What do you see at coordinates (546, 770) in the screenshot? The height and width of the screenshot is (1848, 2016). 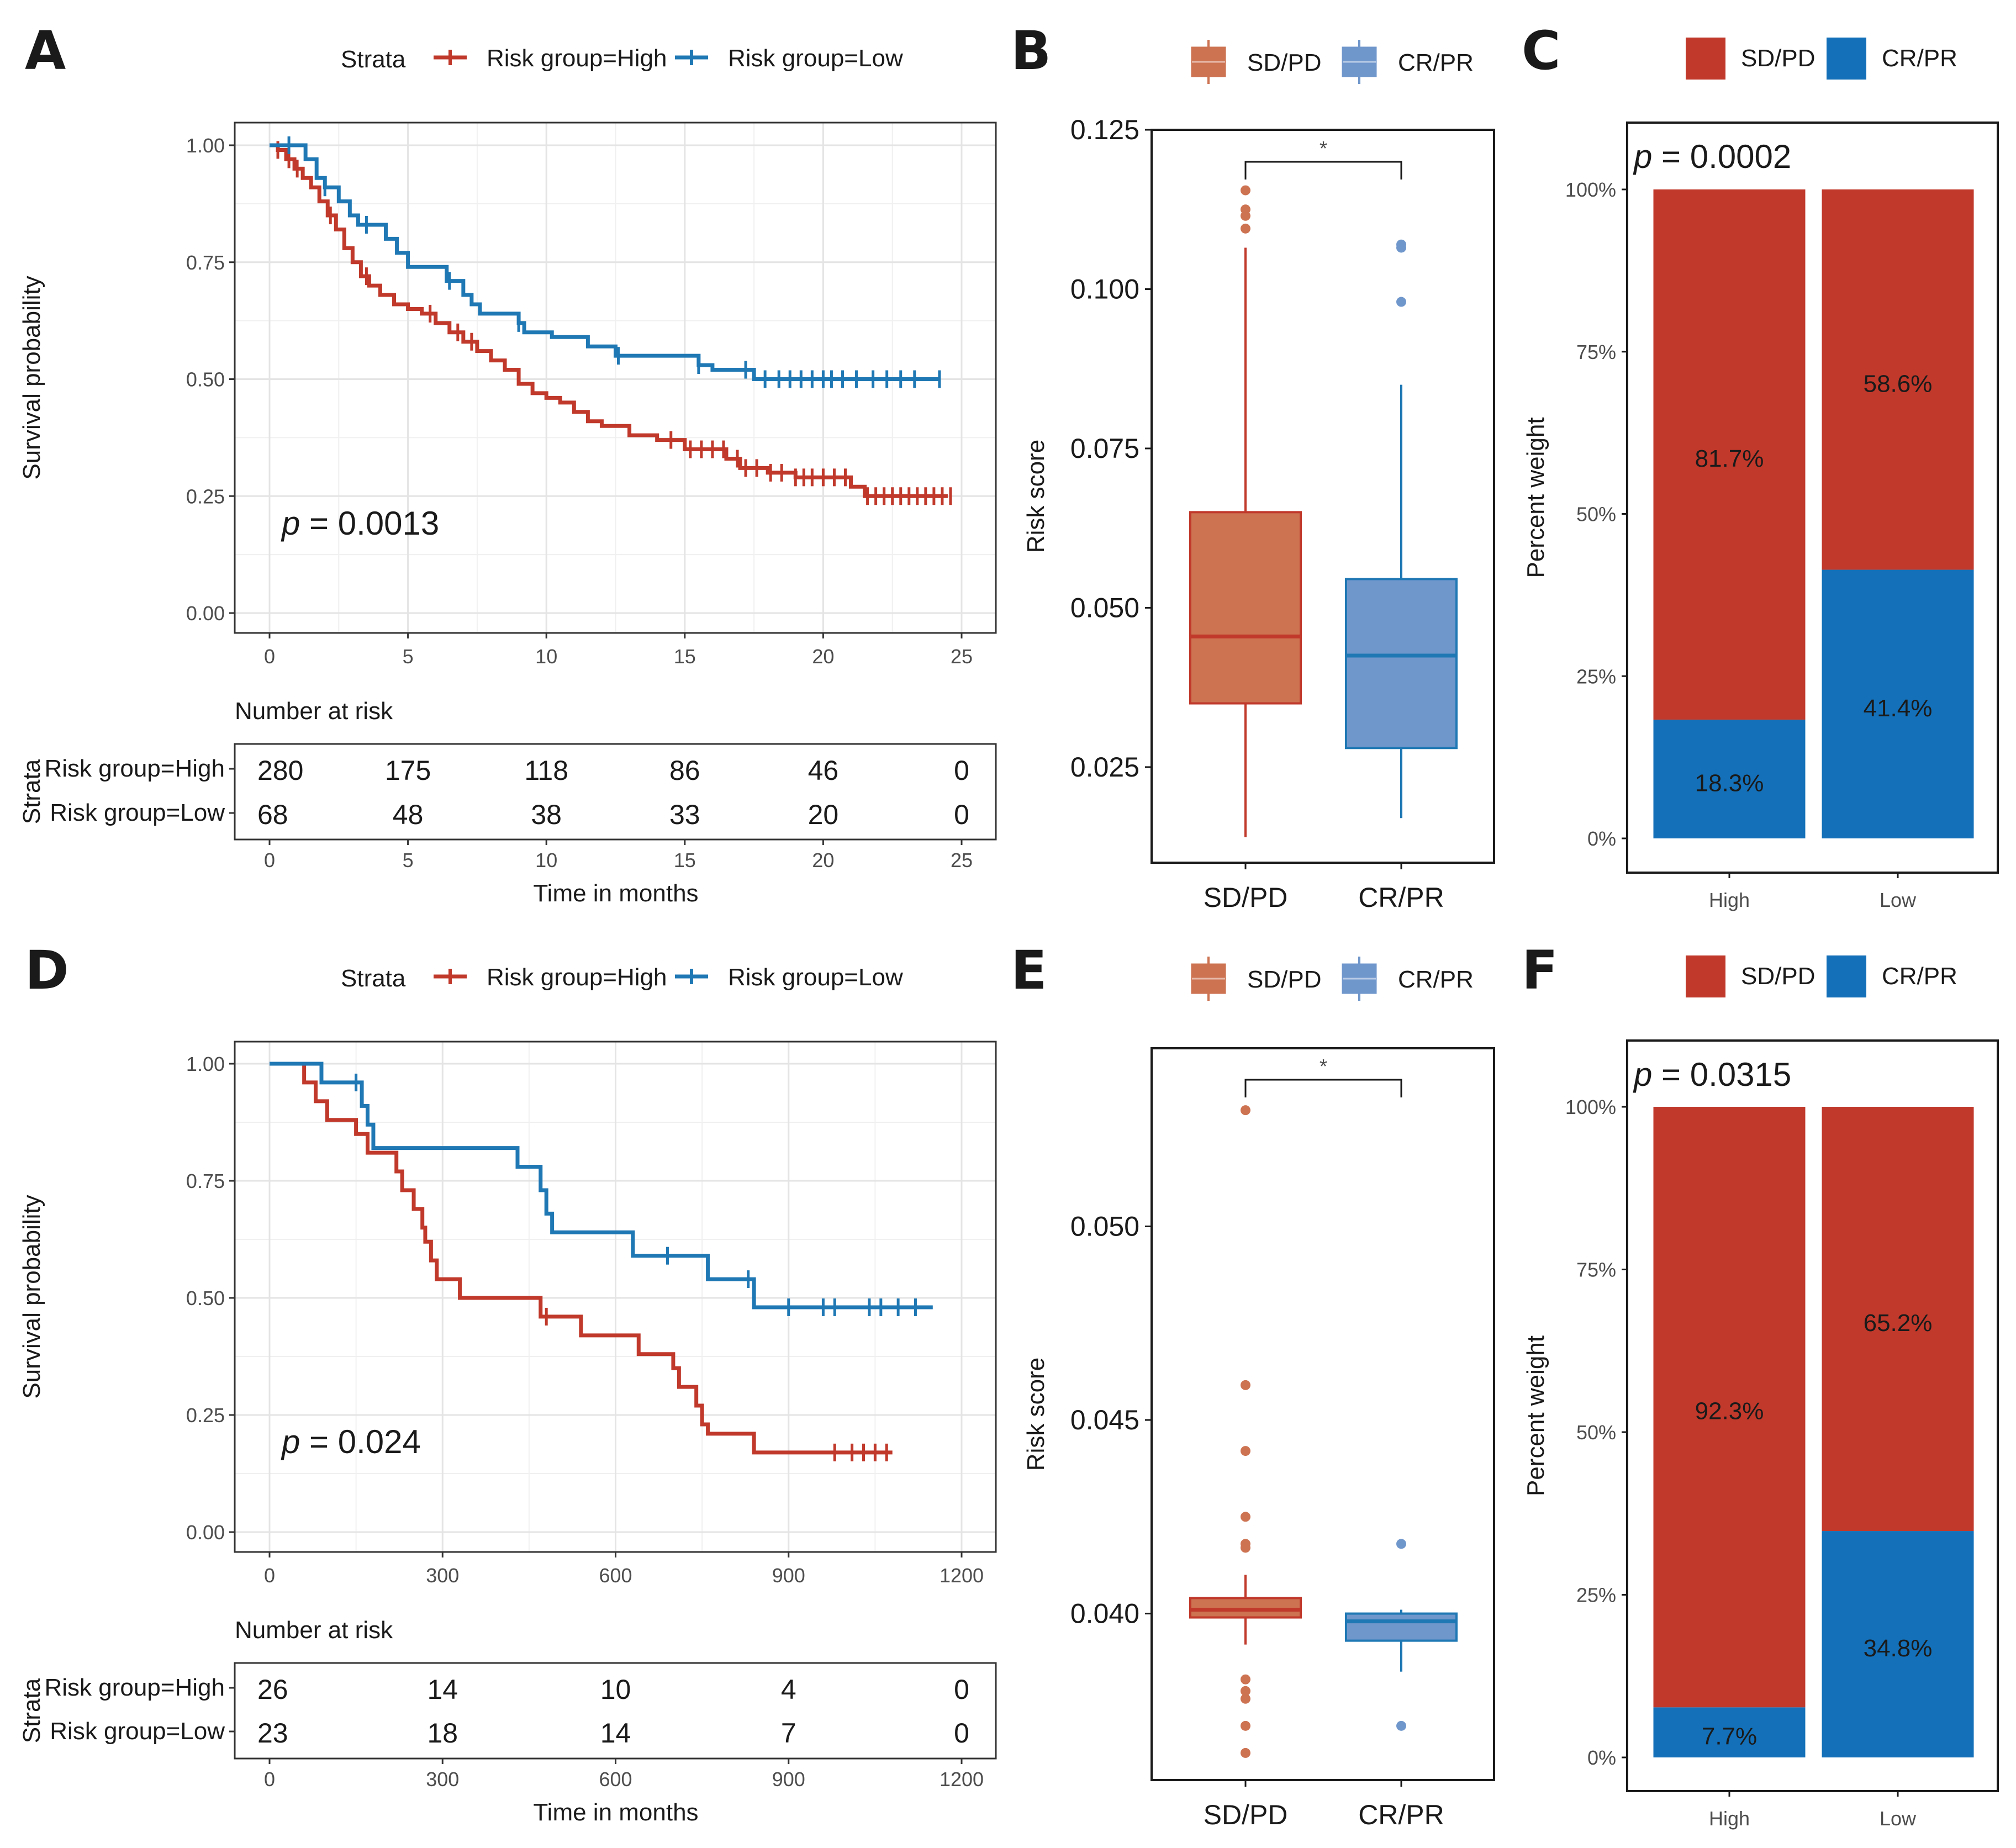 I see `risk-count: 118` at bounding box center [546, 770].